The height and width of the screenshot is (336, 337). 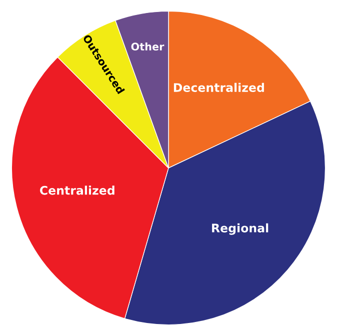 I want to click on slice-label: Decentralized, so click(x=219, y=87).